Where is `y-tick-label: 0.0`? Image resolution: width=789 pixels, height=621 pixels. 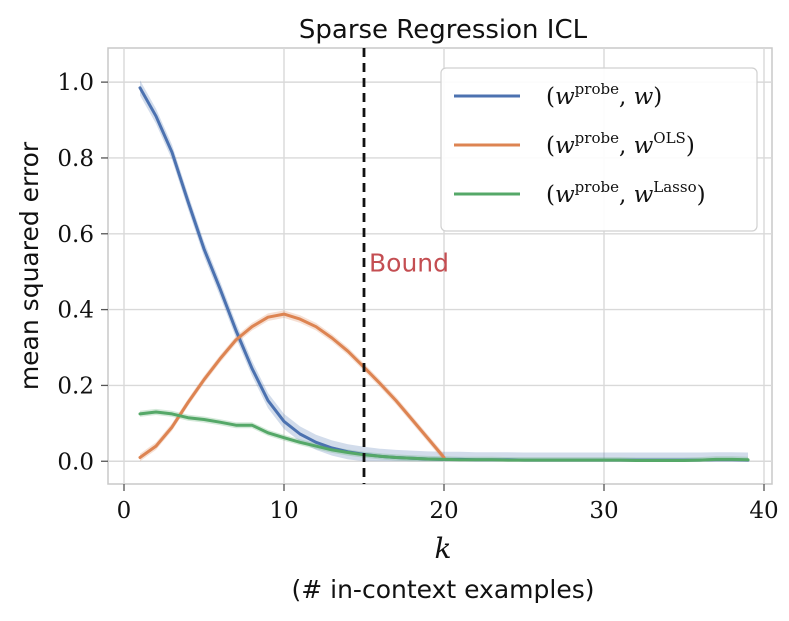
y-tick-label: 0.0 is located at coordinates (75, 462).